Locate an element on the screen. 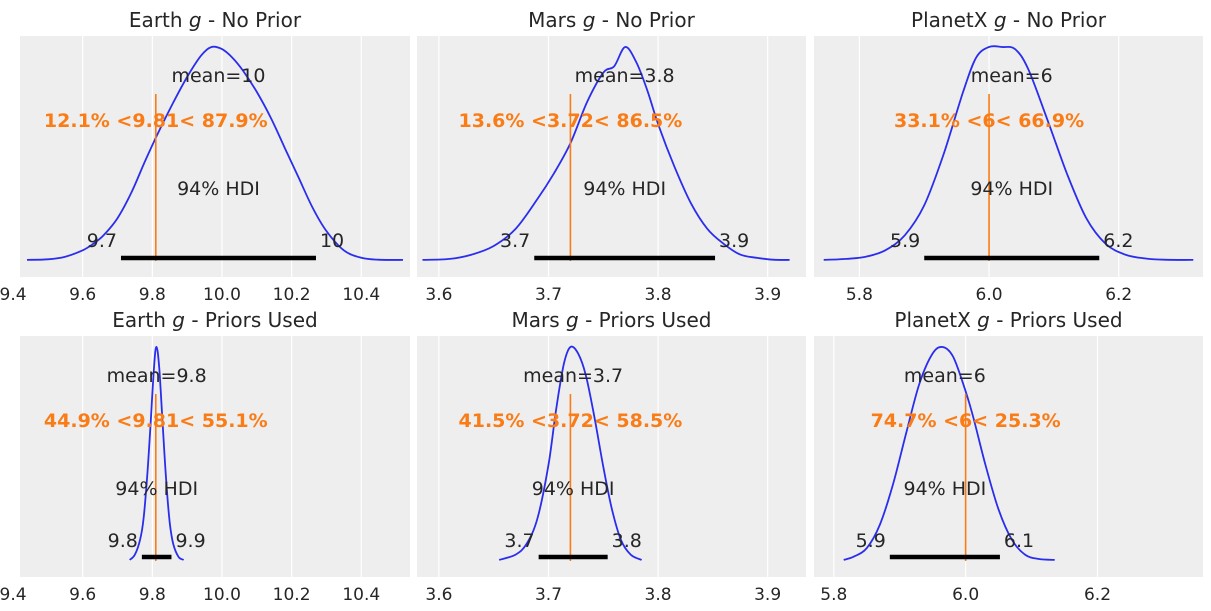  mean-label: mean=3.8 is located at coordinates (625, 76).